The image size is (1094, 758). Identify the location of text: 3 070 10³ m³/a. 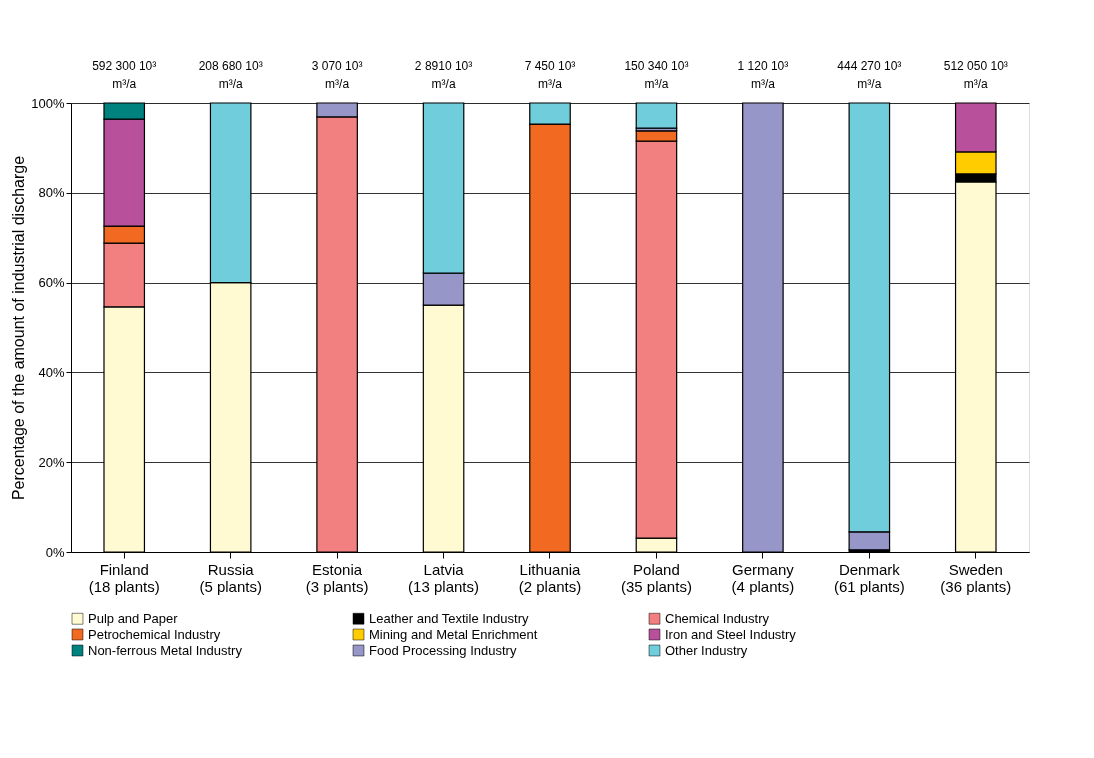
(337, 75).